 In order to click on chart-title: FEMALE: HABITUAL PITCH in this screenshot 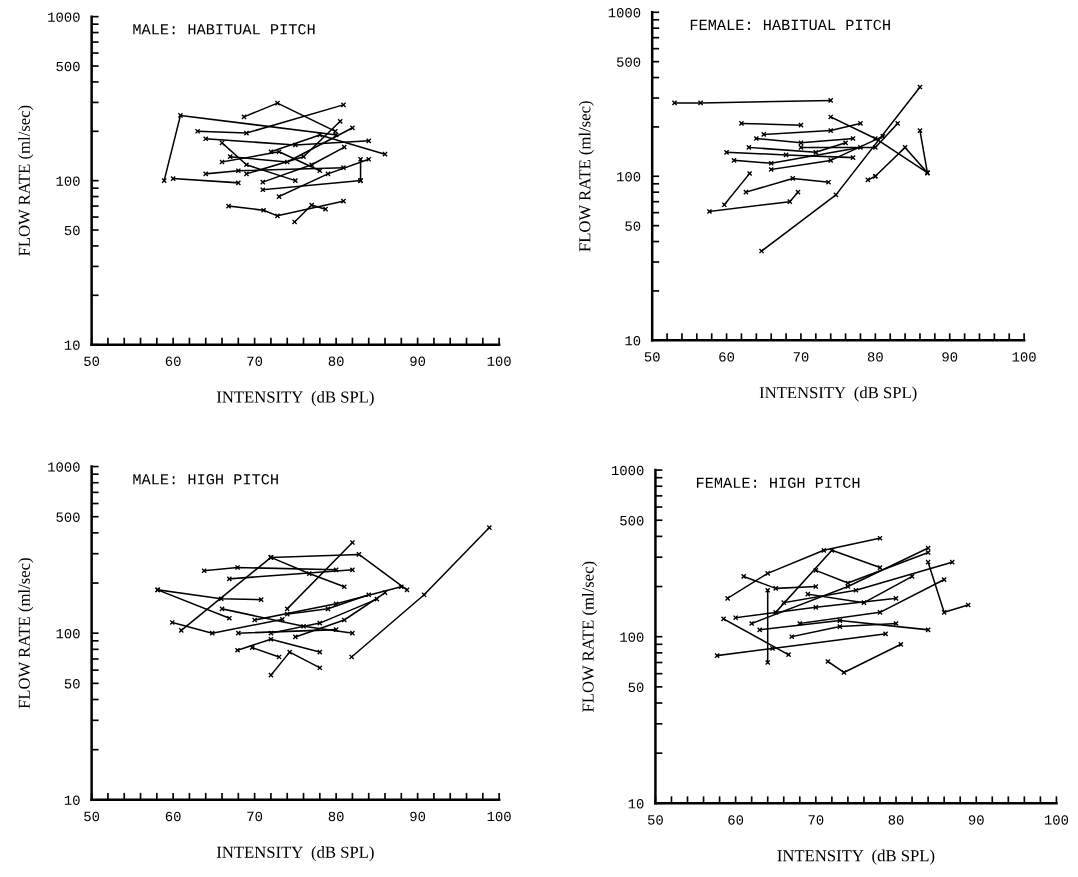, I will do `click(790, 25)`.